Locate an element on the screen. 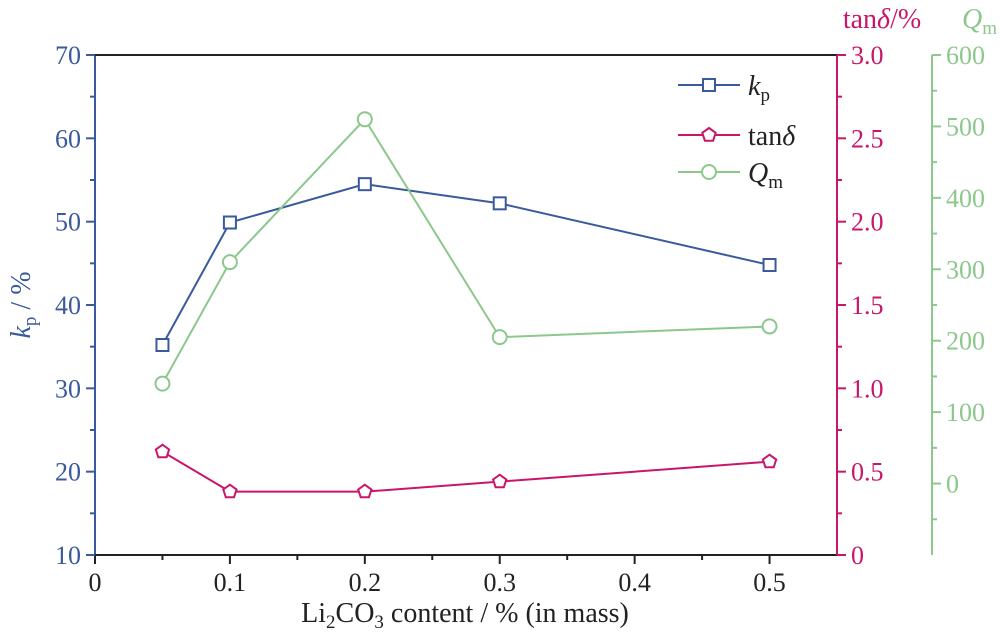  left-axis-title-main: k is located at coordinates (21, 332).